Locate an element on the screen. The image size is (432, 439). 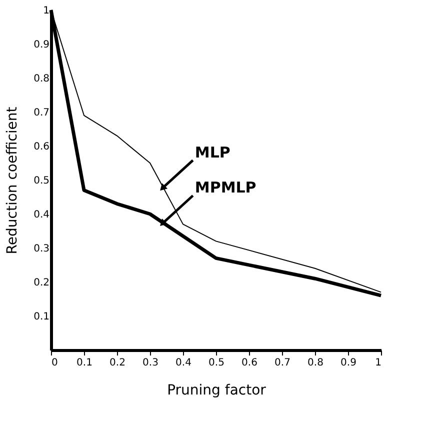
x-tick-label: 0.5 is located at coordinates (216, 363).